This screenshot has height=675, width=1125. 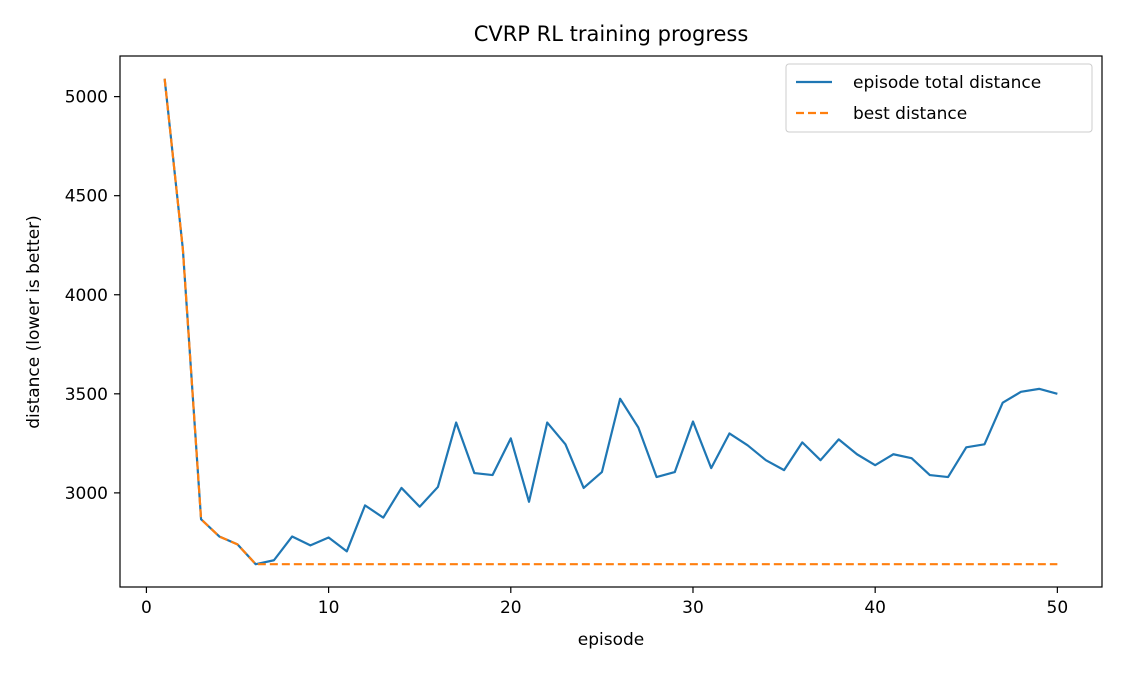 I want to click on legend-box, so click(x=939, y=98).